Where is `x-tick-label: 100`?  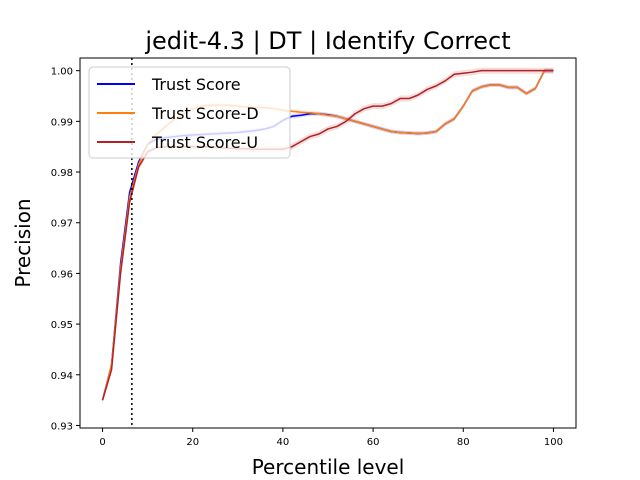 x-tick-label: 100 is located at coordinates (553, 442).